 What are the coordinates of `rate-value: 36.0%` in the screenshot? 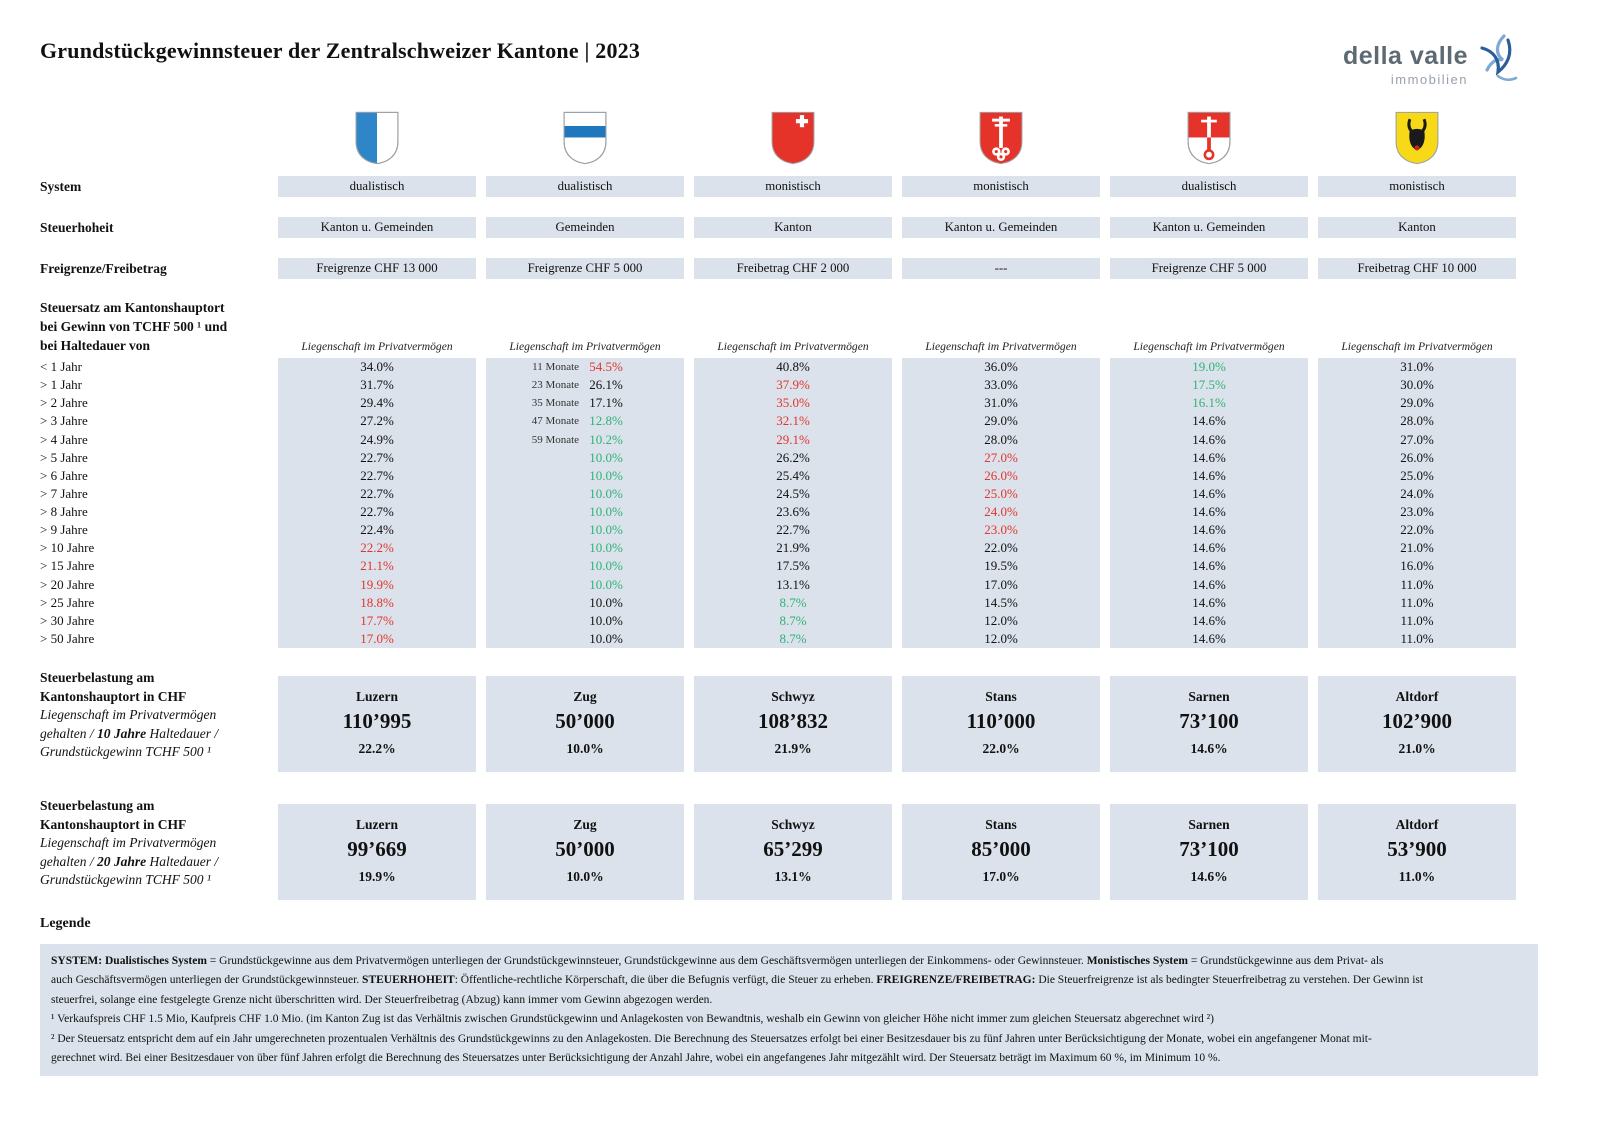 It's located at (1001, 366).